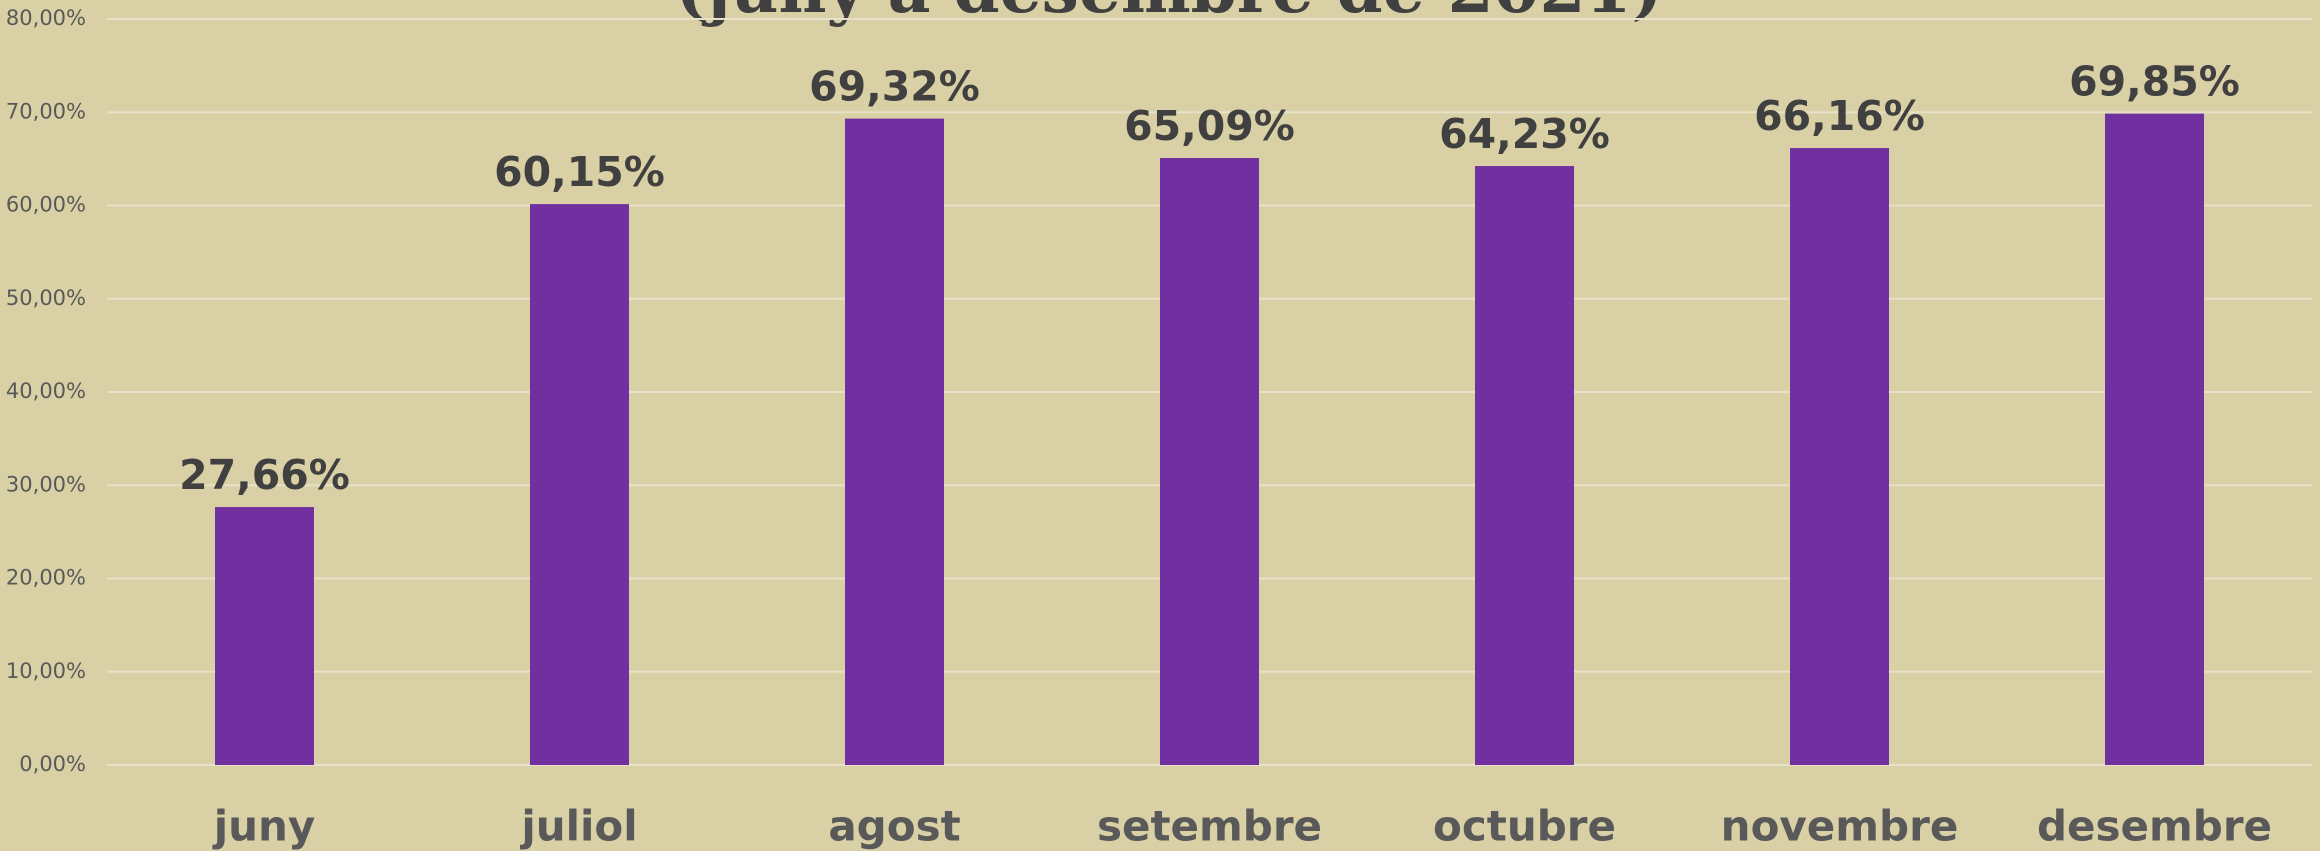  I want to click on x-tick-label: juny, so click(264, 826).